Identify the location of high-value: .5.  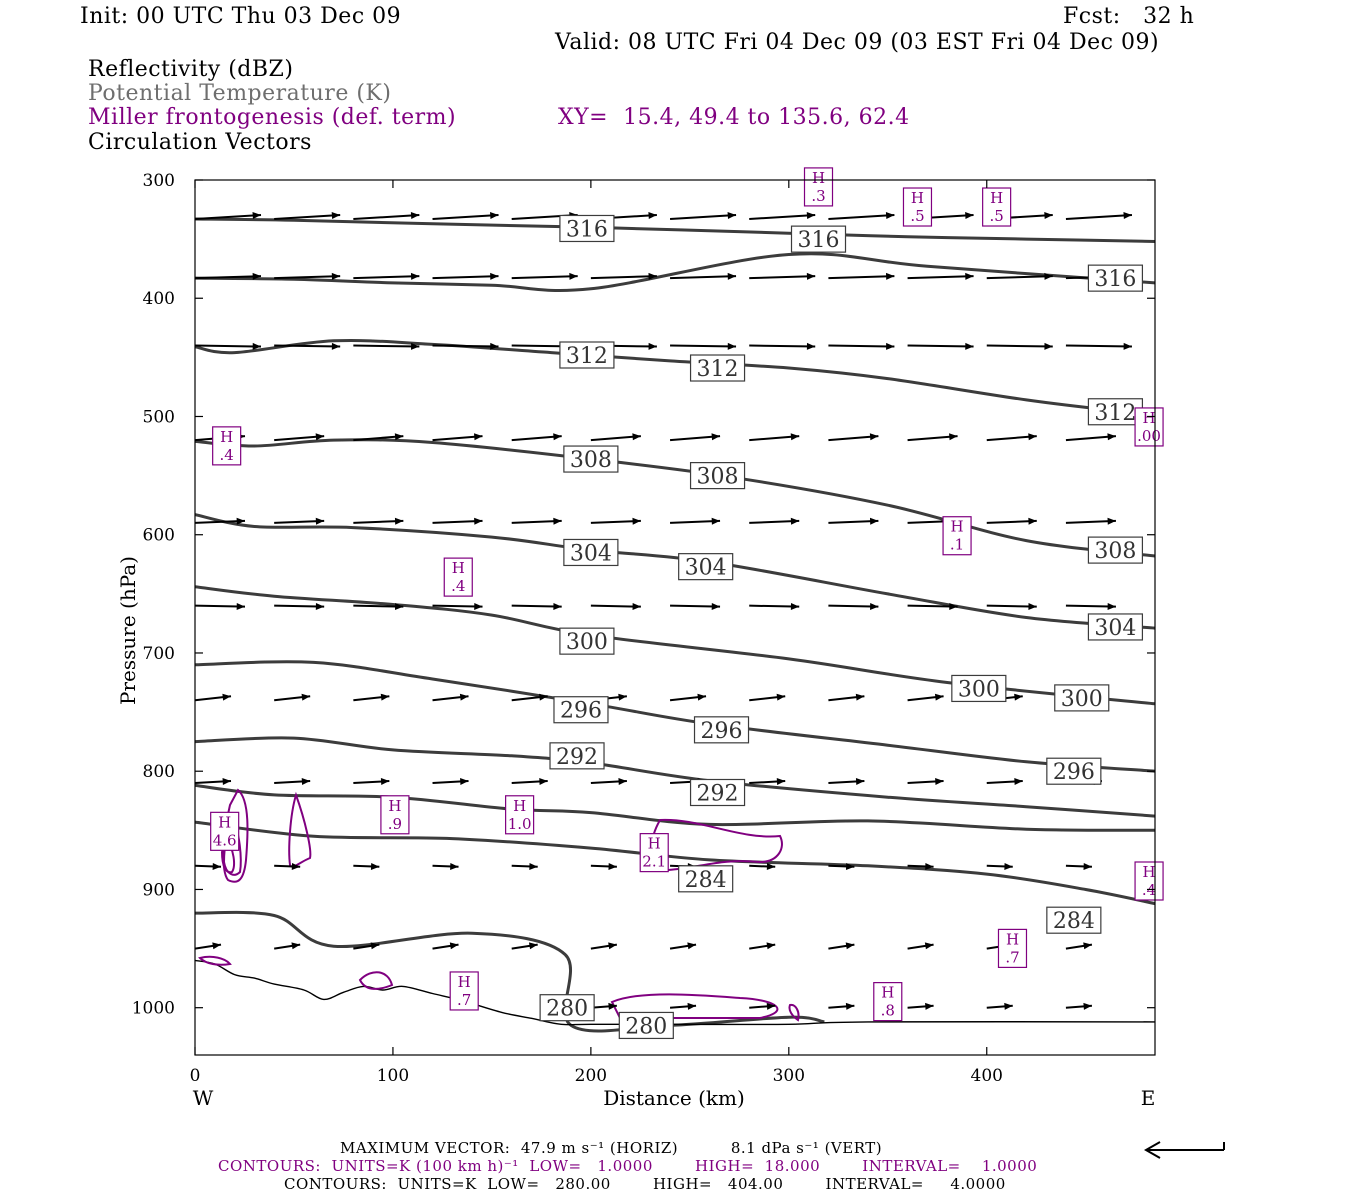
(917, 216).